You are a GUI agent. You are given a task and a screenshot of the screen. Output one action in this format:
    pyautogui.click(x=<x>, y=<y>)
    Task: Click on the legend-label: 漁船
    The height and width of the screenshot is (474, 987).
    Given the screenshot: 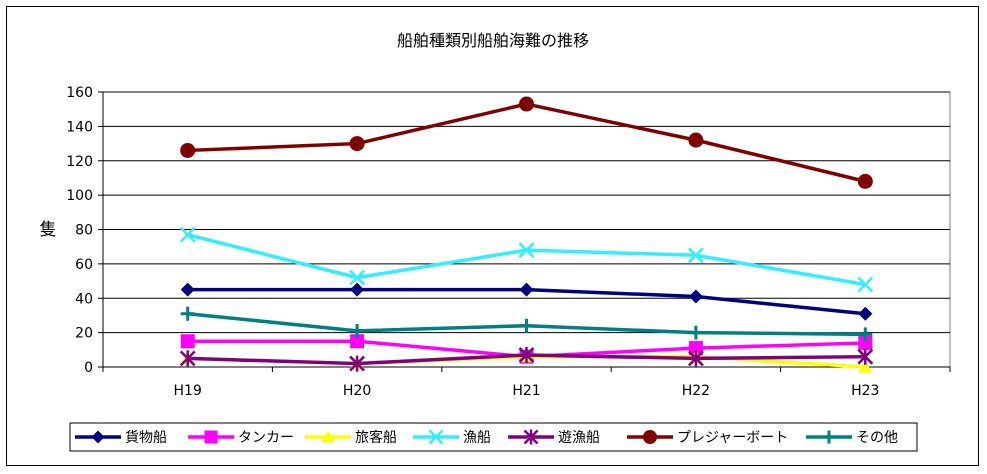 What is the action you would take?
    pyautogui.click(x=477, y=438)
    